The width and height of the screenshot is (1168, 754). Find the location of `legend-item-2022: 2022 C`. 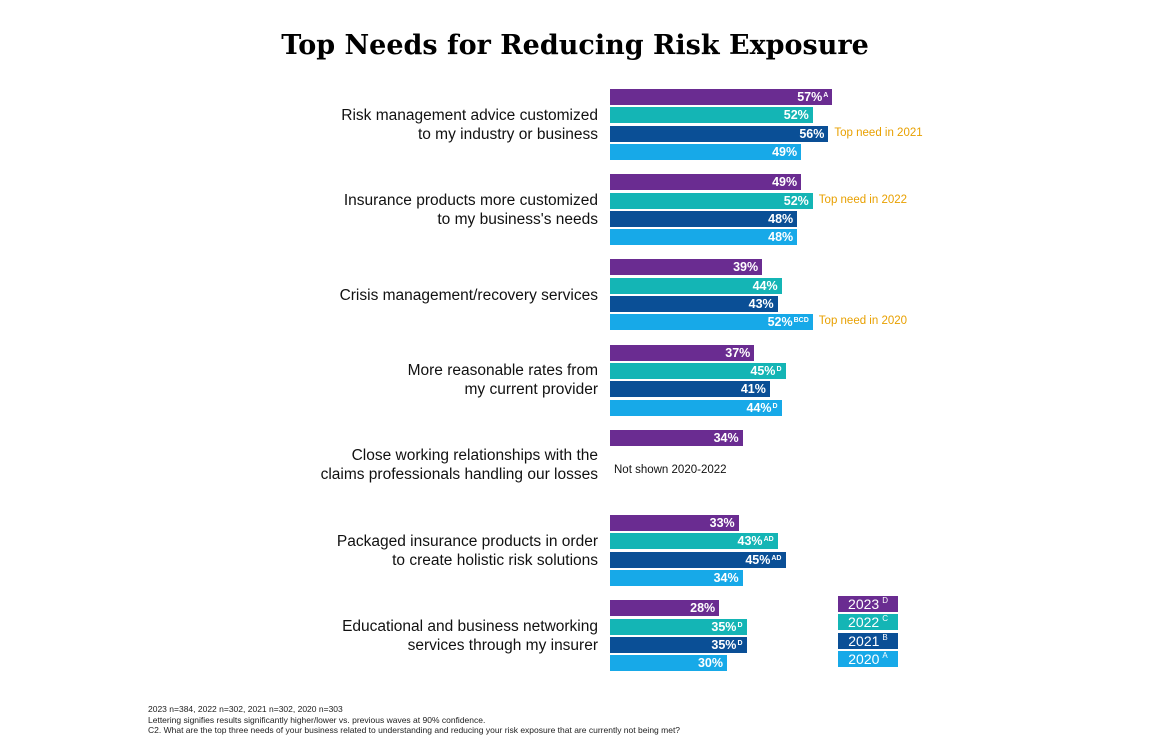

legend-item-2022: 2022 C is located at coordinates (868, 622).